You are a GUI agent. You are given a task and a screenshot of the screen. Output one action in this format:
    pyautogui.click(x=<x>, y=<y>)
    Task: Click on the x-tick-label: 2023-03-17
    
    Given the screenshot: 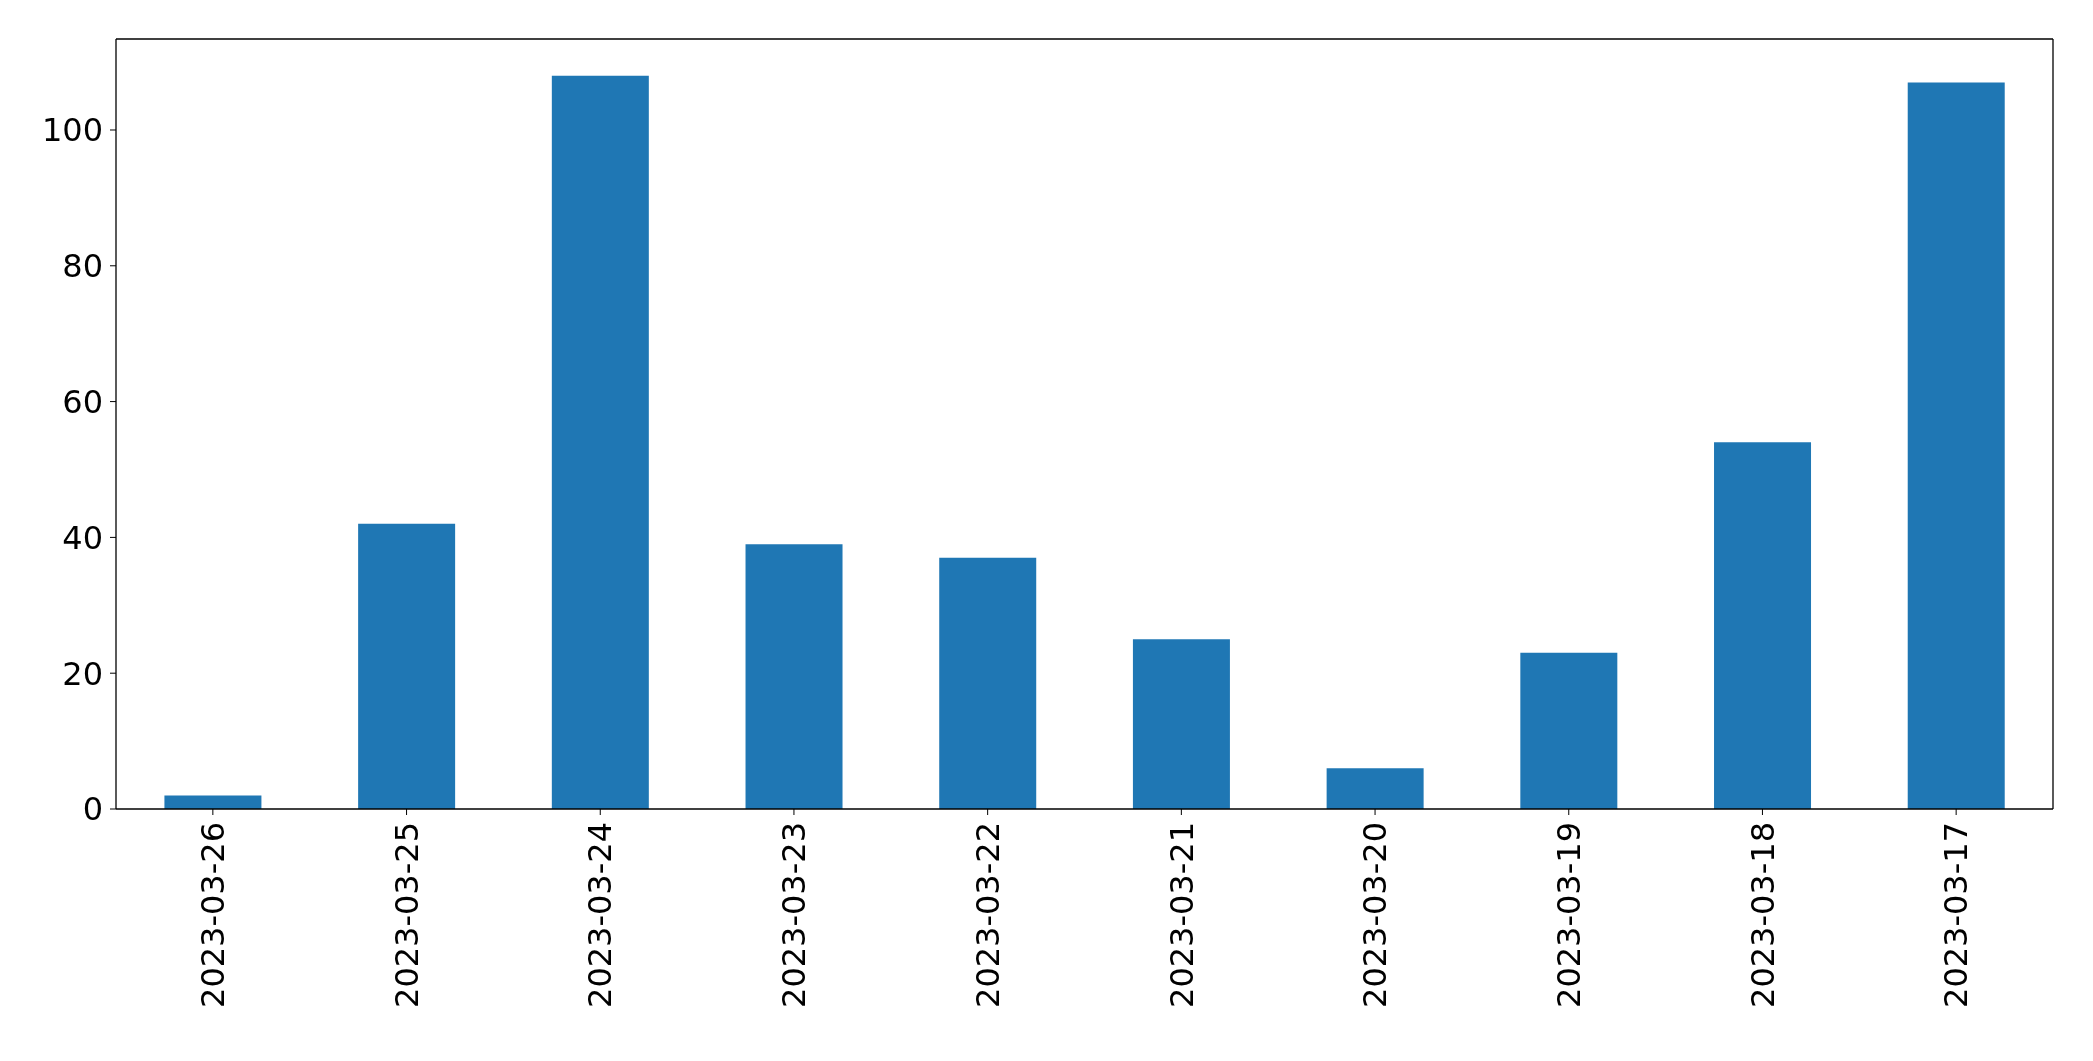 What is the action you would take?
    pyautogui.click(x=1956, y=915)
    